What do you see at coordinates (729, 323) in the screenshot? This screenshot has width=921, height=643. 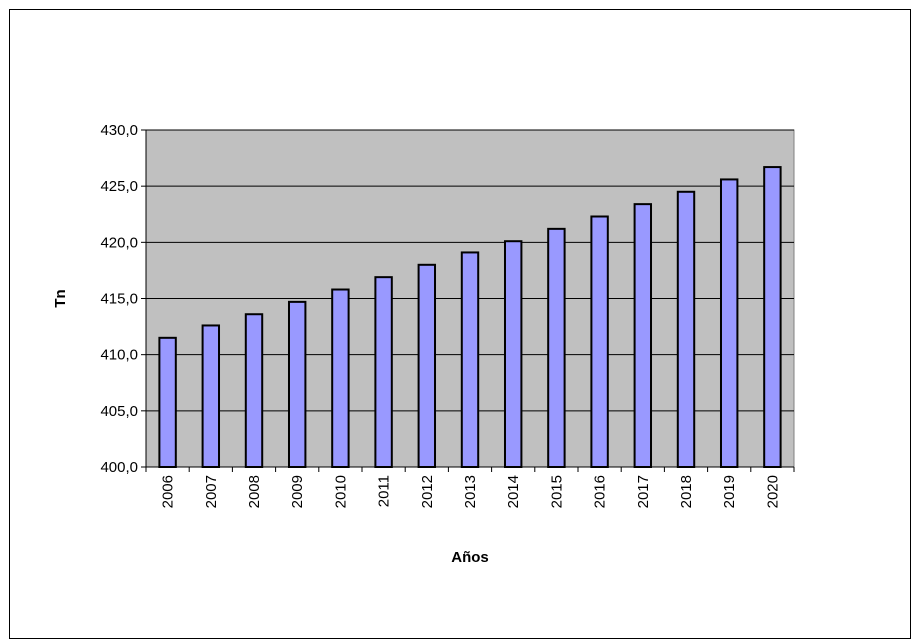 I see `bar-2019` at bounding box center [729, 323].